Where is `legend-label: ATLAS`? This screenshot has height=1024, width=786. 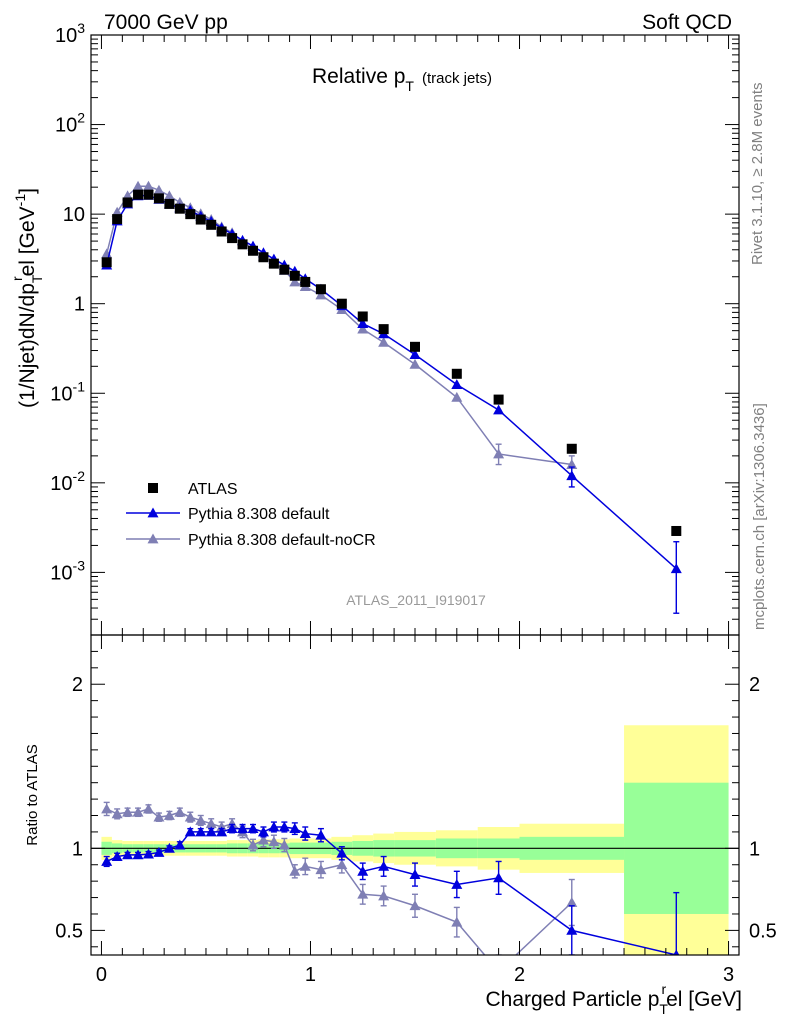 legend-label: ATLAS is located at coordinates (213, 489).